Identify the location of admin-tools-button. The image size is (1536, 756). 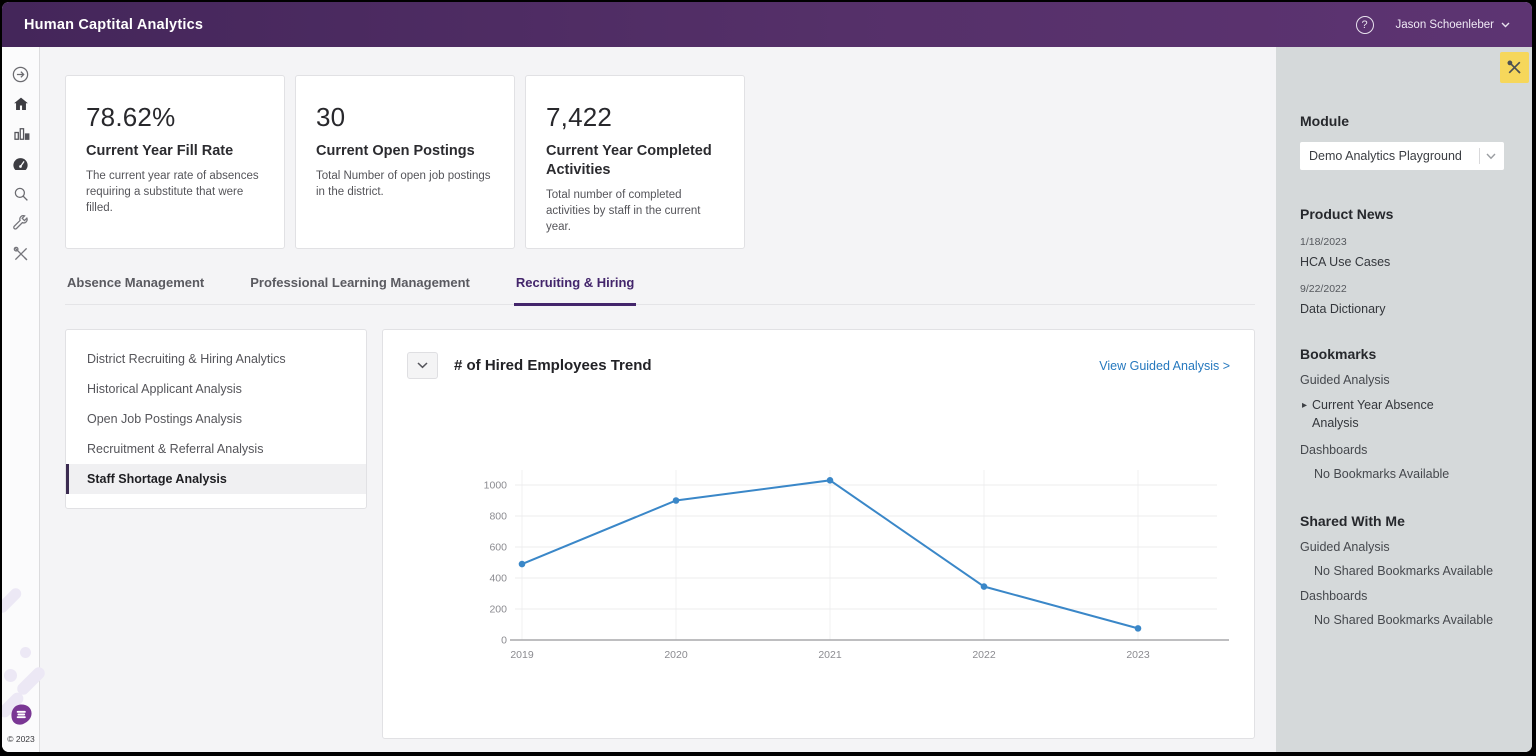
(1514, 67).